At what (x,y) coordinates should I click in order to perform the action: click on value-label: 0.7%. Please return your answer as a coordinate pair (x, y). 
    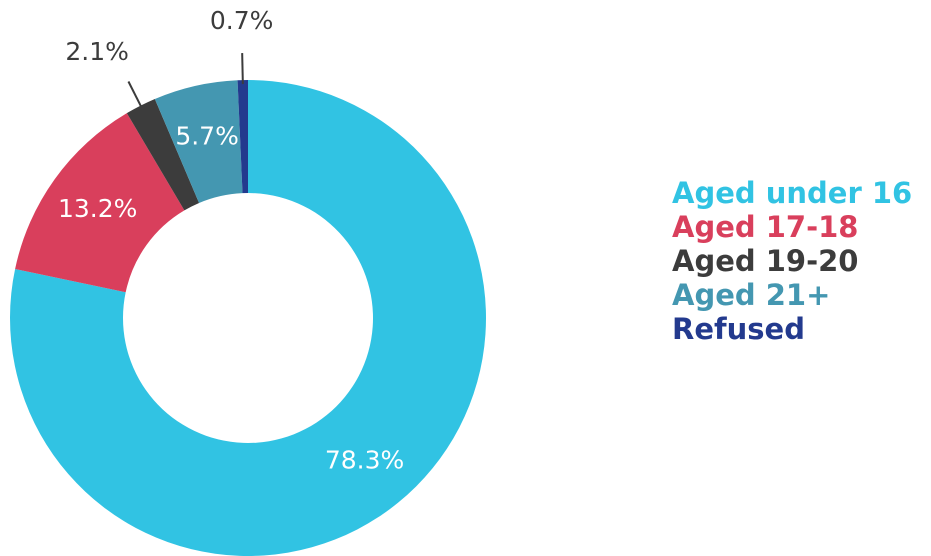
    Looking at the image, I should click on (242, 20).